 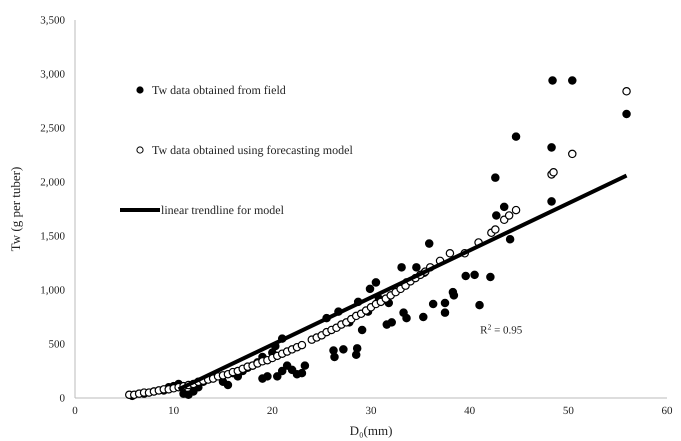 I want to click on annotation: R$^{2}$ = 0.95, so click(x=501, y=329).